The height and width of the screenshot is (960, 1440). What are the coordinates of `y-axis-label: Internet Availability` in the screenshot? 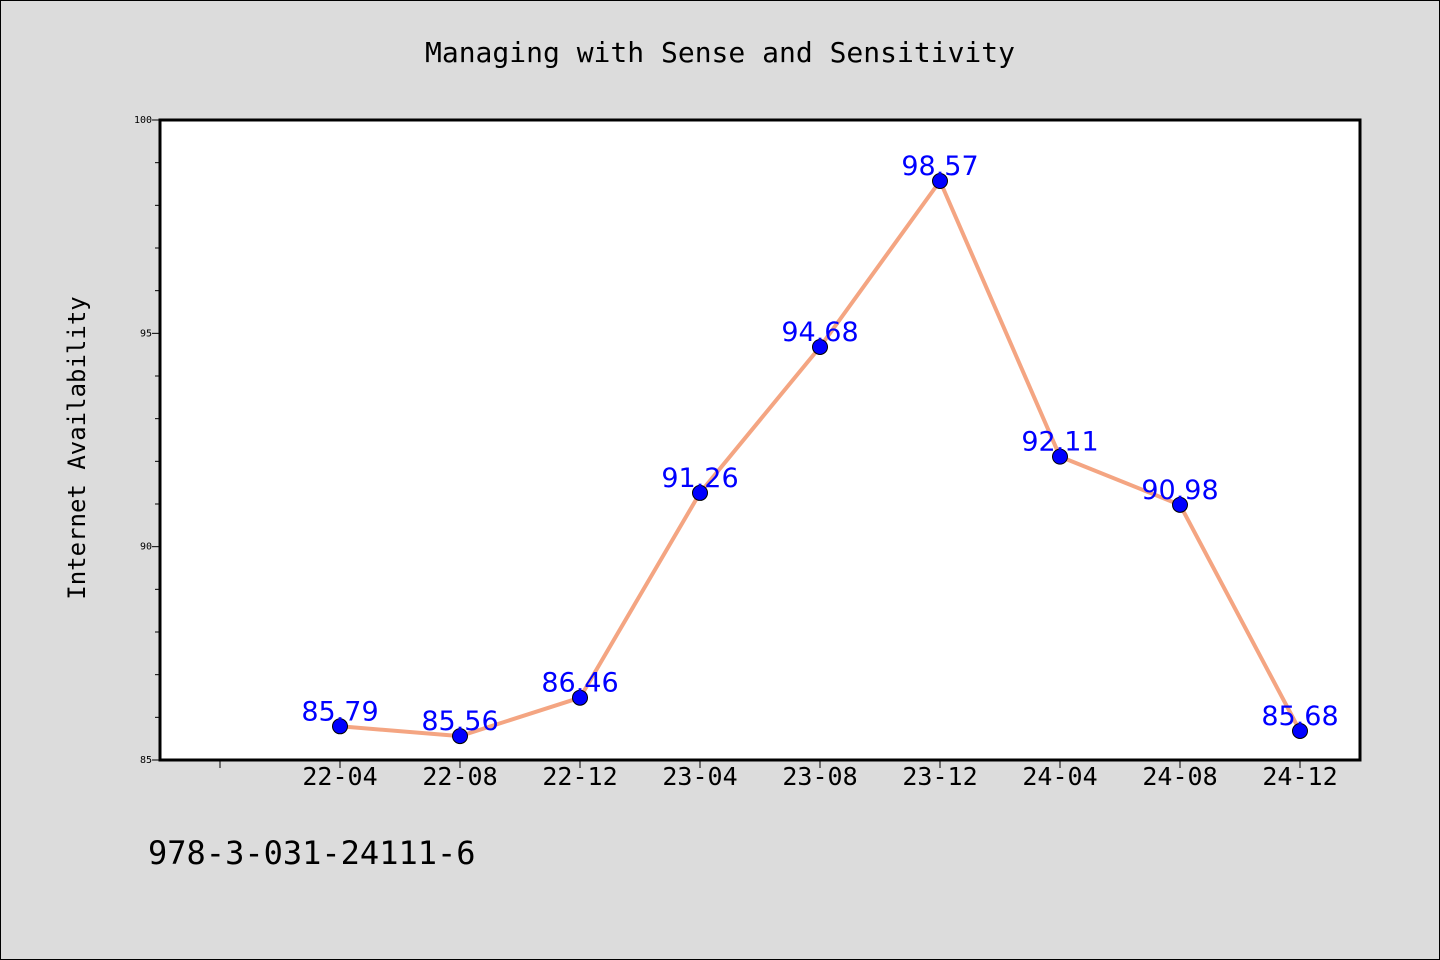 It's located at (77, 447).